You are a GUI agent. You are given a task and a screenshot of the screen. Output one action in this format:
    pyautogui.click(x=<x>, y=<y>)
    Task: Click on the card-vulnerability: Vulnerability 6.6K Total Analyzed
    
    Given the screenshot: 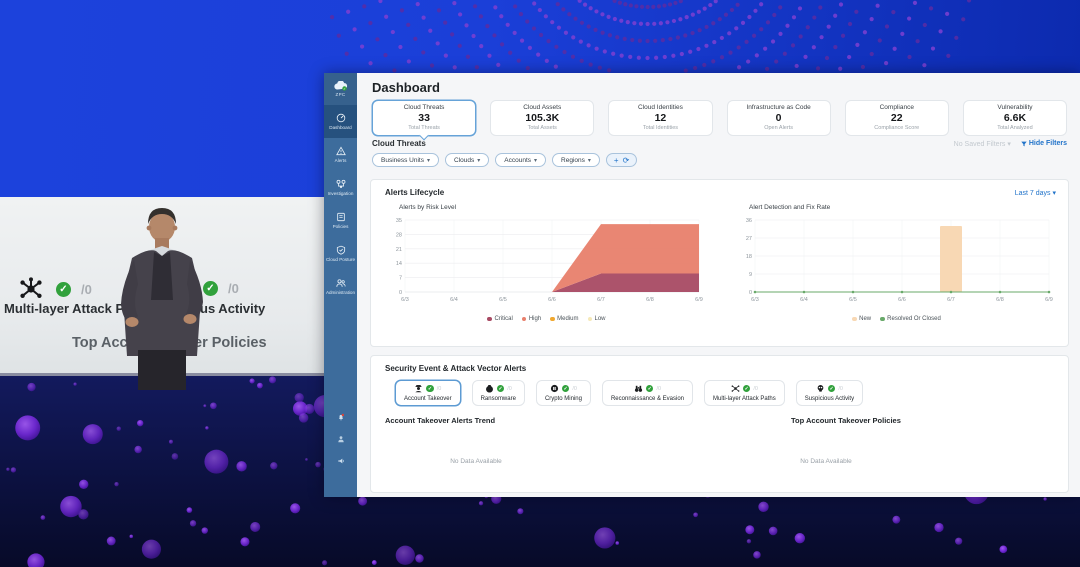 What is the action you would take?
    pyautogui.click(x=1015, y=118)
    